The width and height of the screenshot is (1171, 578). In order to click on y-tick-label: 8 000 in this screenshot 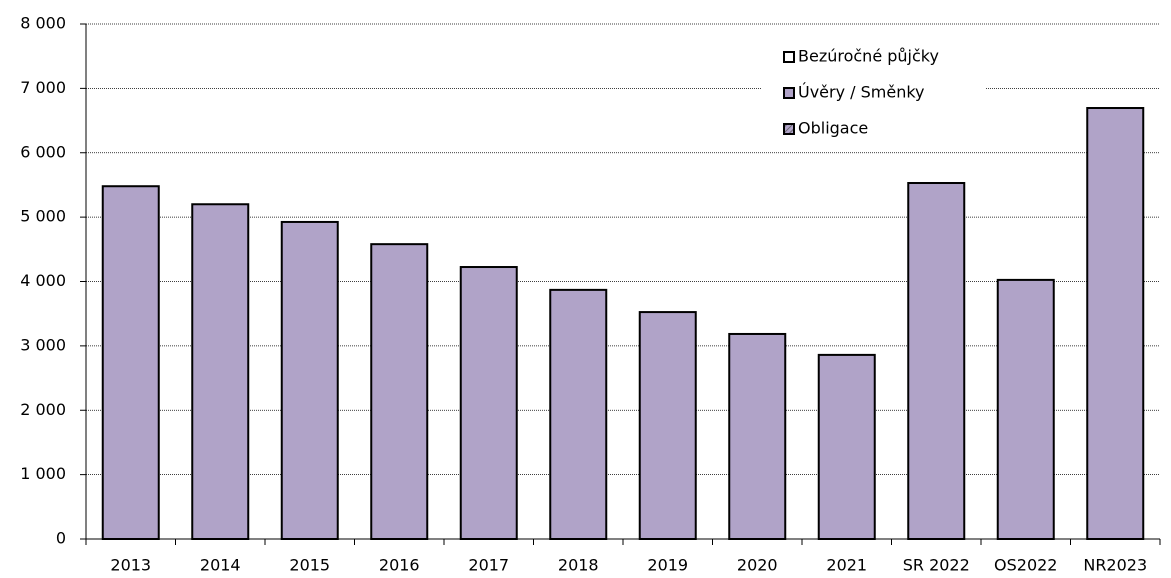, I will do `click(43, 23)`.